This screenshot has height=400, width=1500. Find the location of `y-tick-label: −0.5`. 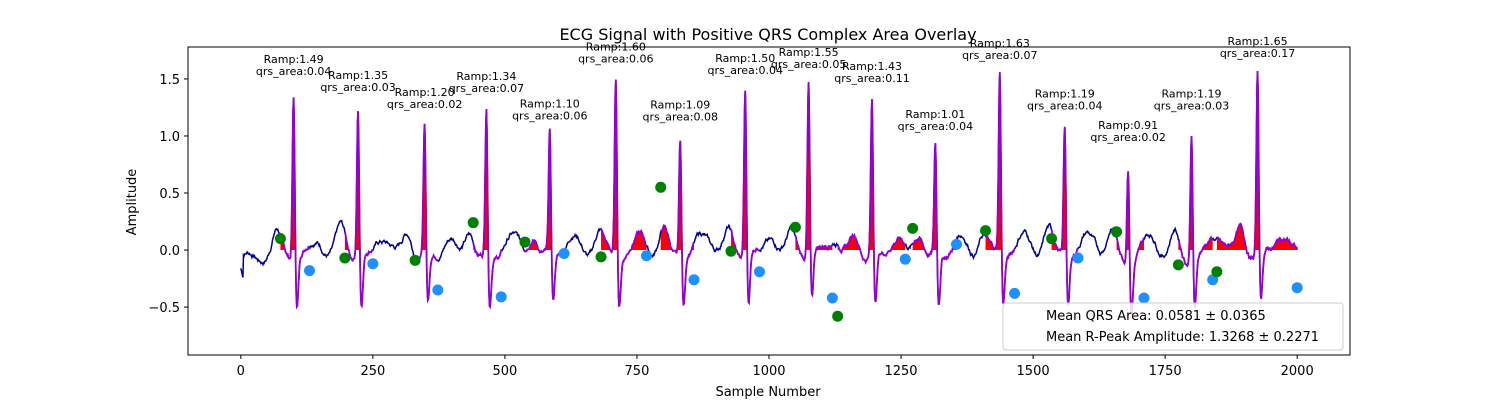

y-tick-label: −0.5 is located at coordinates (164, 308).